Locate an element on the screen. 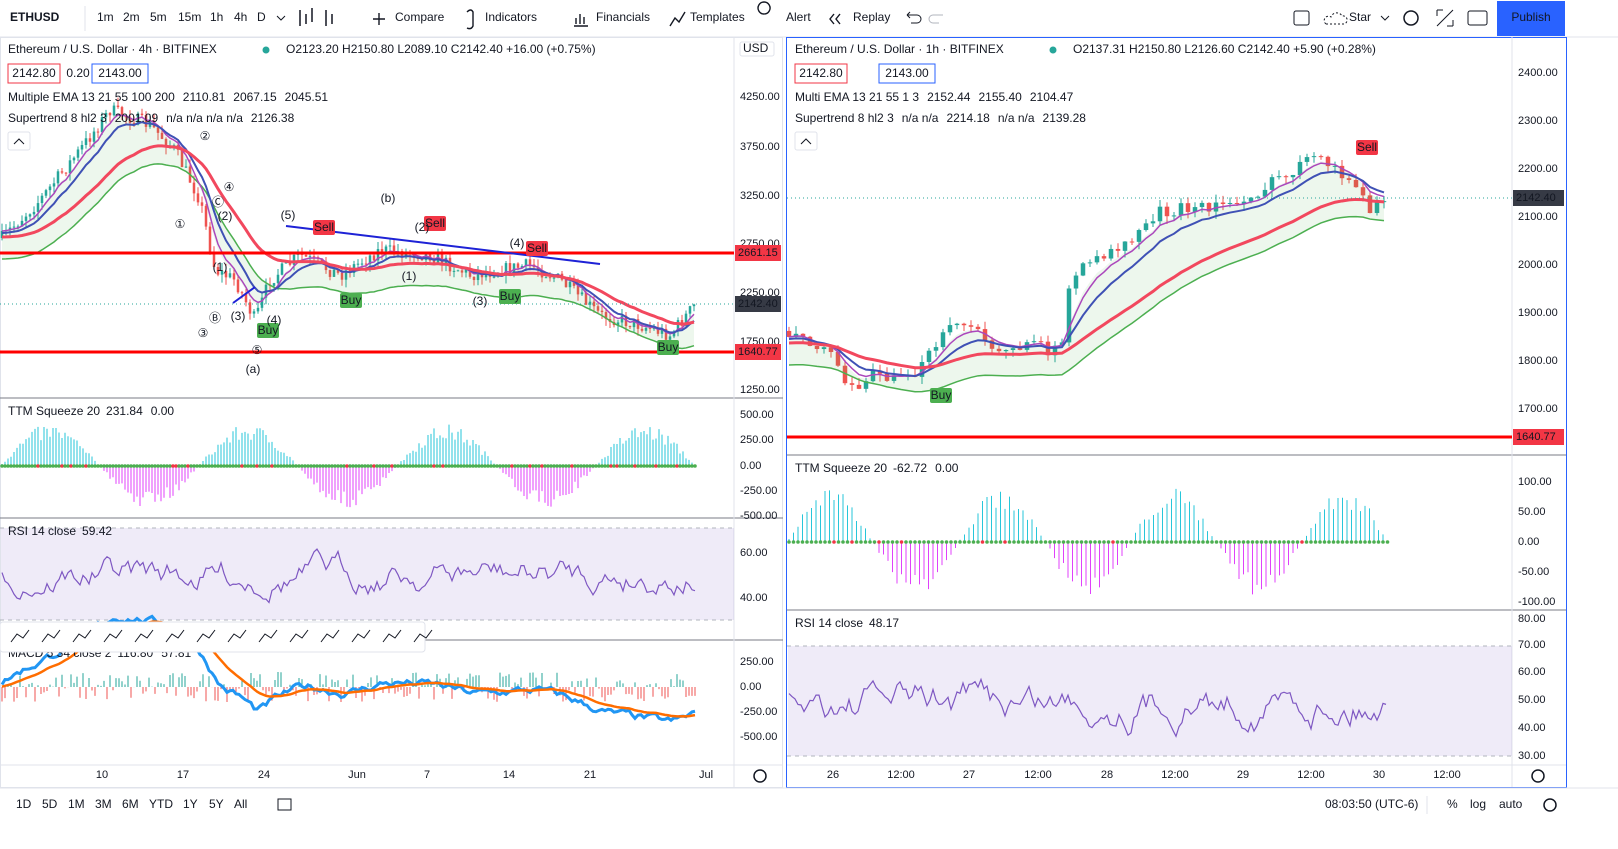 Image resolution: width=1618 pixels, height=849 pixels. range-button: 1M is located at coordinates (76, 804).